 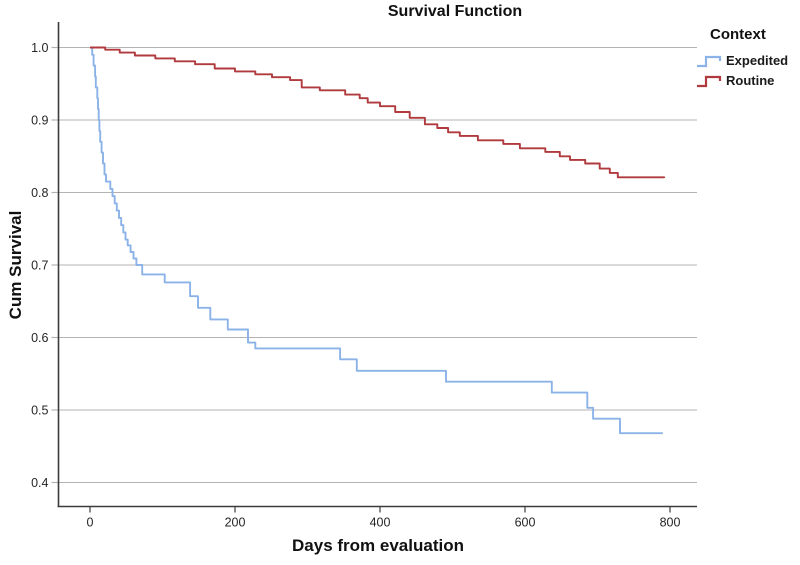 I want to click on y-tick-label: 0.8, so click(x=39, y=193).